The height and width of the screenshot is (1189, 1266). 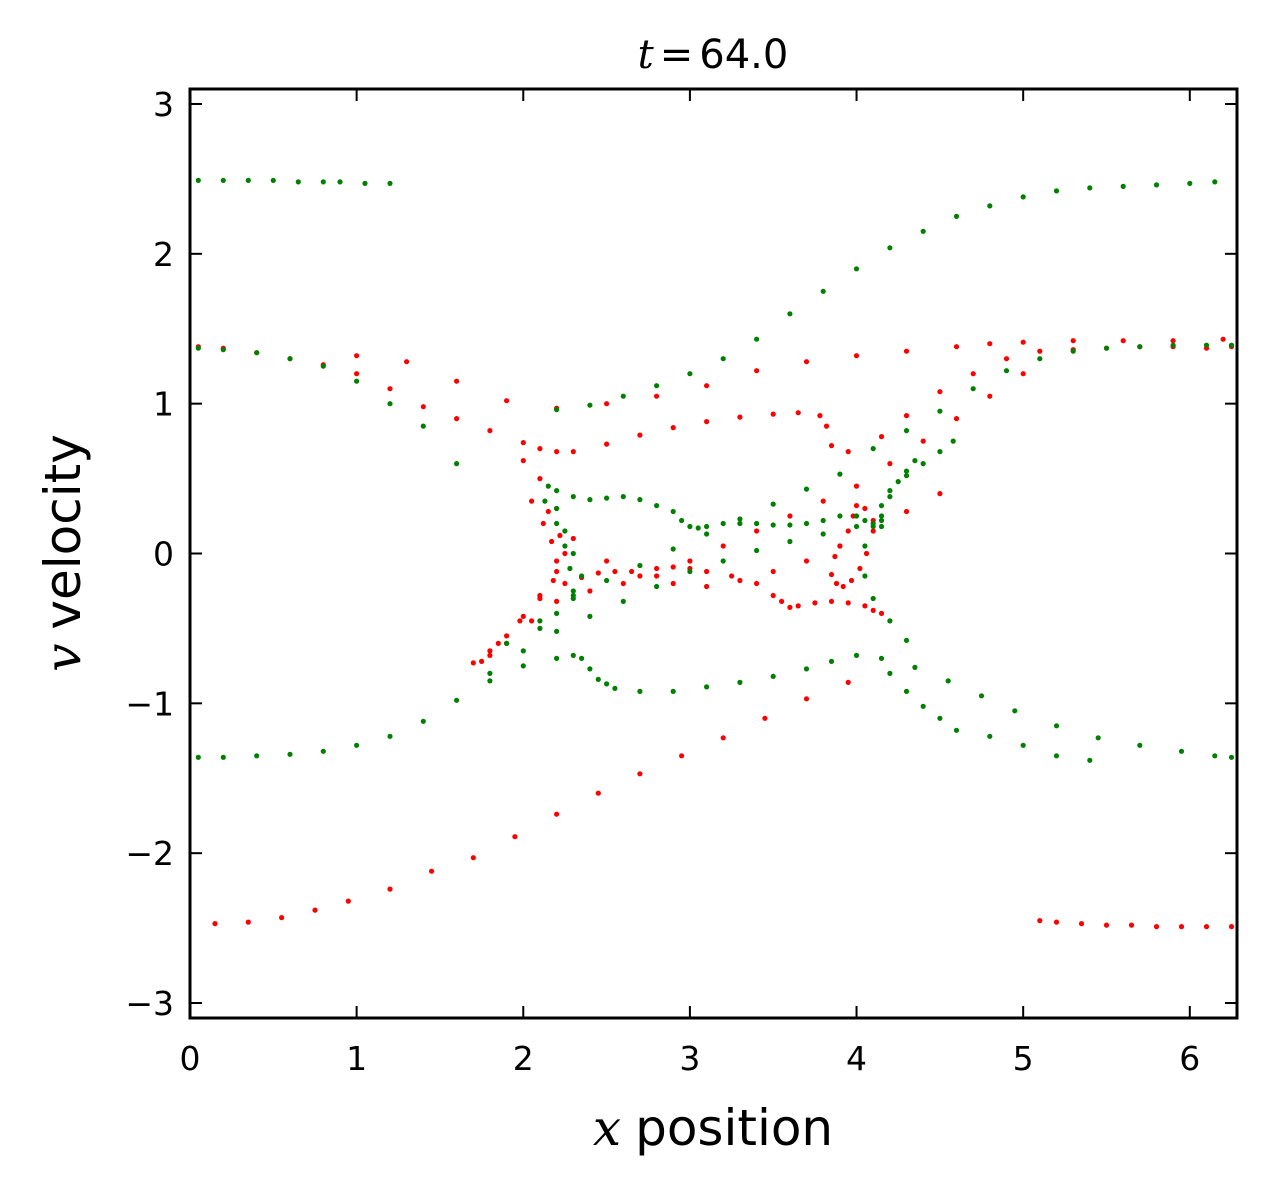 What do you see at coordinates (677, 55) in the screenshot?
I see `title-equals: =` at bounding box center [677, 55].